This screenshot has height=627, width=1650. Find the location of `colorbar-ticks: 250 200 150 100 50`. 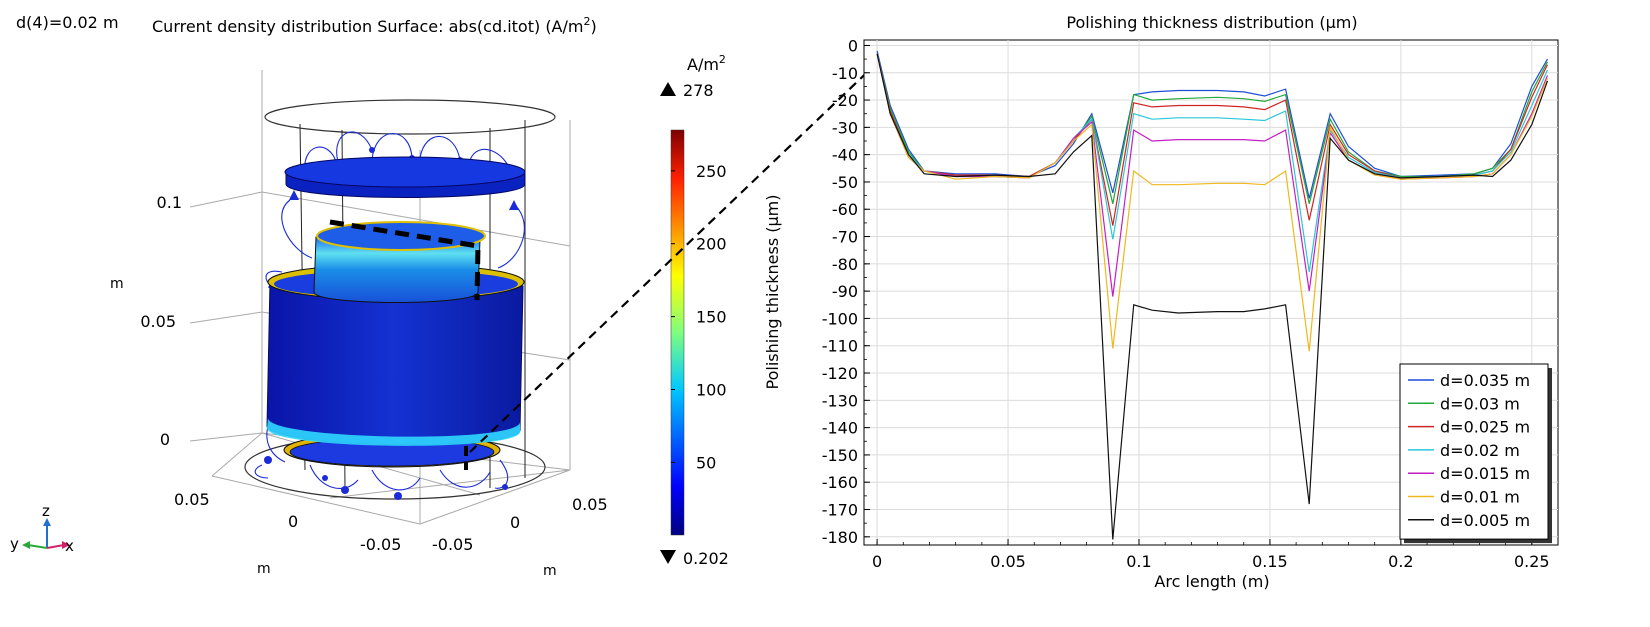

colorbar-ticks: 250 200 150 100 50 is located at coordinates (699, 317).